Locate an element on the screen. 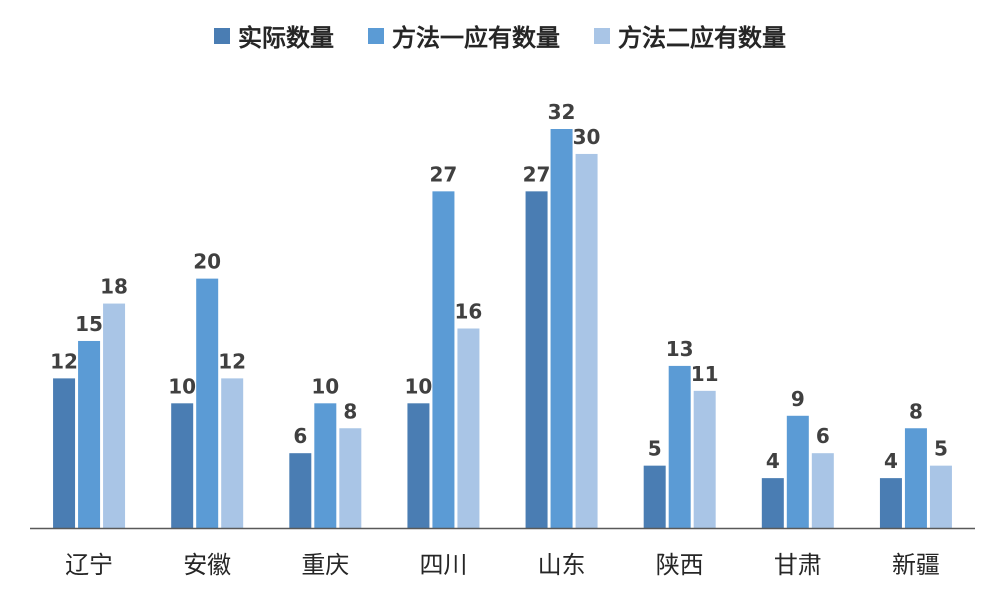  legend: 实际数量 方法一应有数量 方法二应有数量 is located at coordinates (500, 35).